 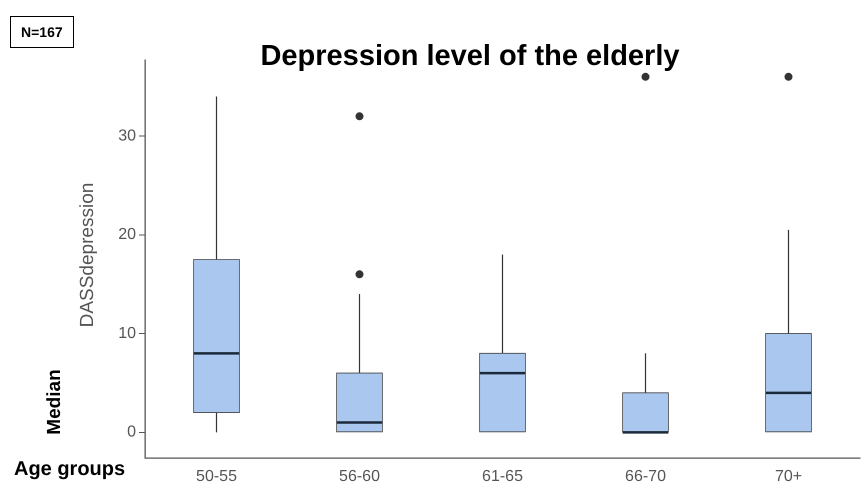 I want to click on x-tick-label: 56-60, so click(x=359, y=477).